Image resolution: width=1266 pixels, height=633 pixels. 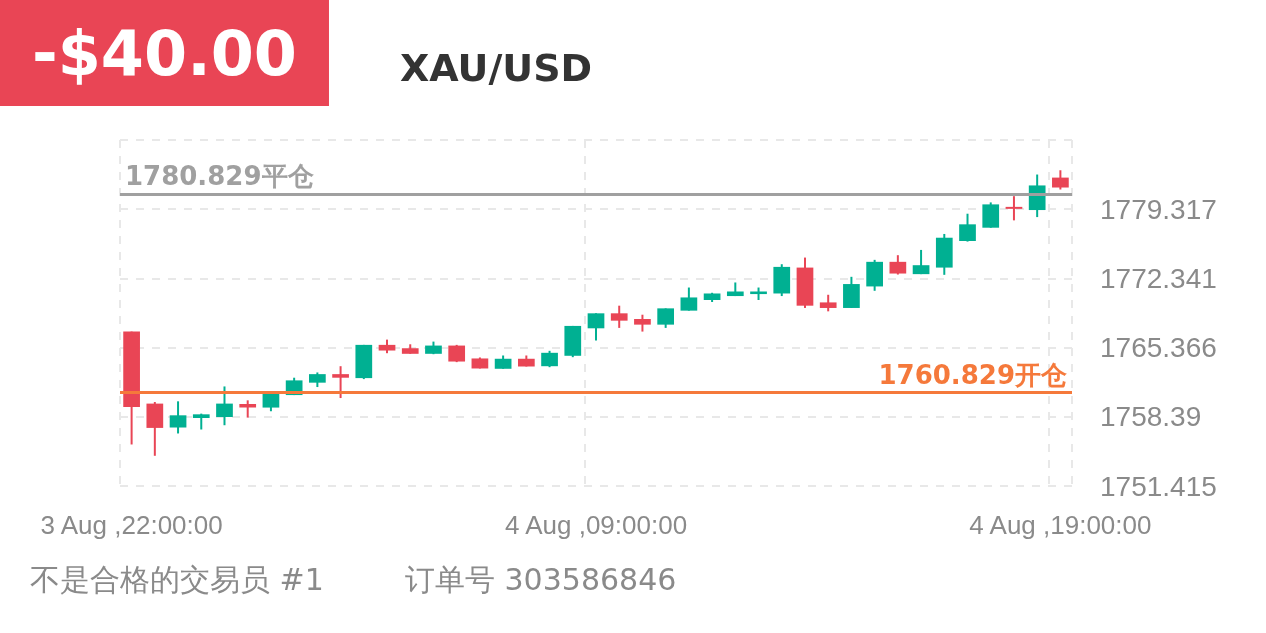 I want to click on ref-line-label: 1780.829平仓, so click(x=219, y=176).